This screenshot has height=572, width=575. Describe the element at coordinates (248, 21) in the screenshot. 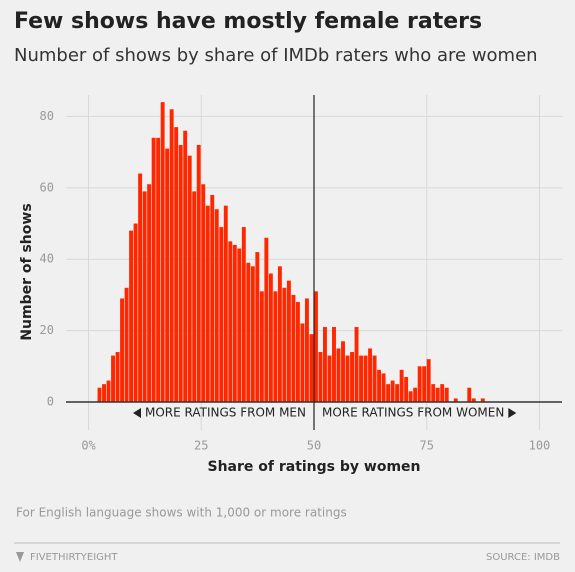

I see `chart-title: Few shows have mostly female raters` at that location.